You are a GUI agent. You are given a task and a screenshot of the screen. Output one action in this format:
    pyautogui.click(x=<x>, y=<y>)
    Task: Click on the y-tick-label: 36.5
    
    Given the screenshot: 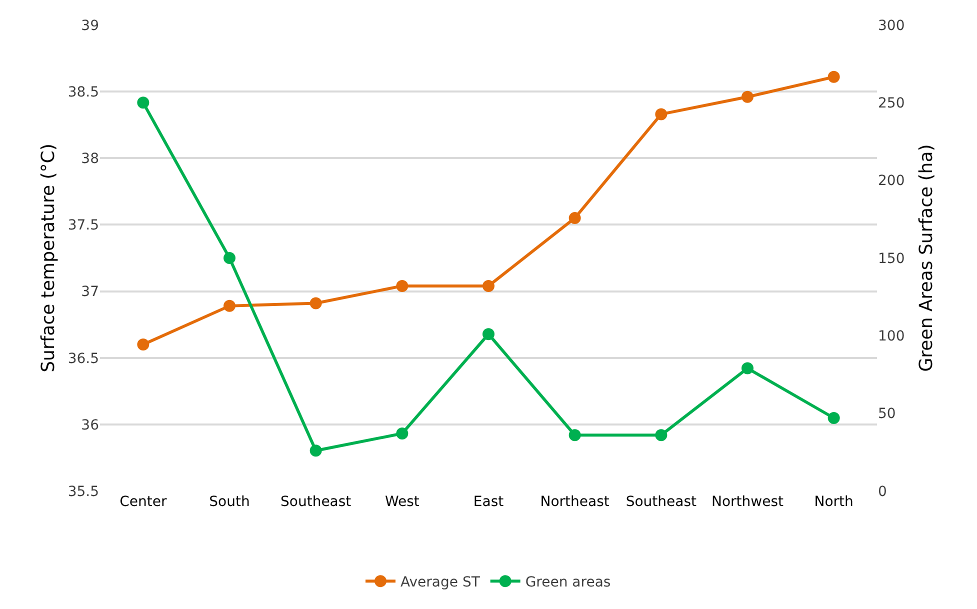 What is the action you would take?
    pyautogui.click(x=83, y=358)
    